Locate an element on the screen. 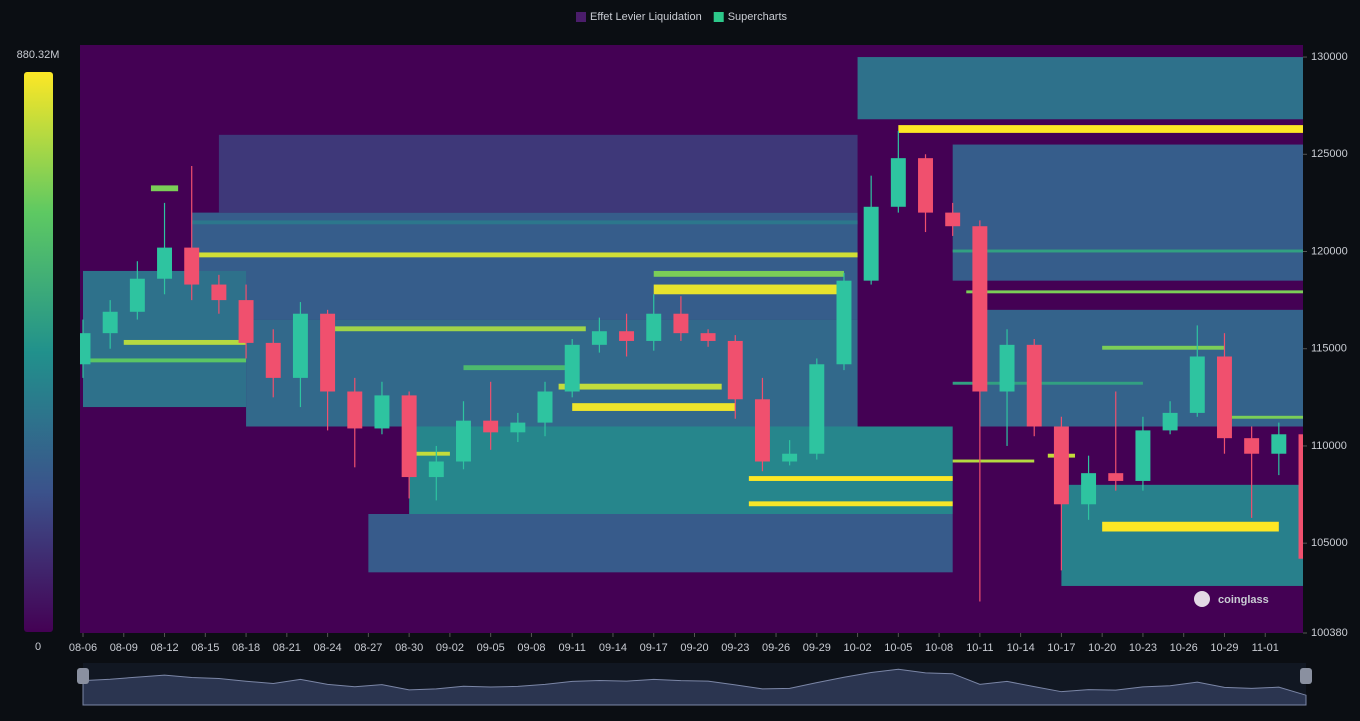 The height and width of the screenshot is (721, 1360). x-tick-label: 09-29 is located at coordinates (817, 648).